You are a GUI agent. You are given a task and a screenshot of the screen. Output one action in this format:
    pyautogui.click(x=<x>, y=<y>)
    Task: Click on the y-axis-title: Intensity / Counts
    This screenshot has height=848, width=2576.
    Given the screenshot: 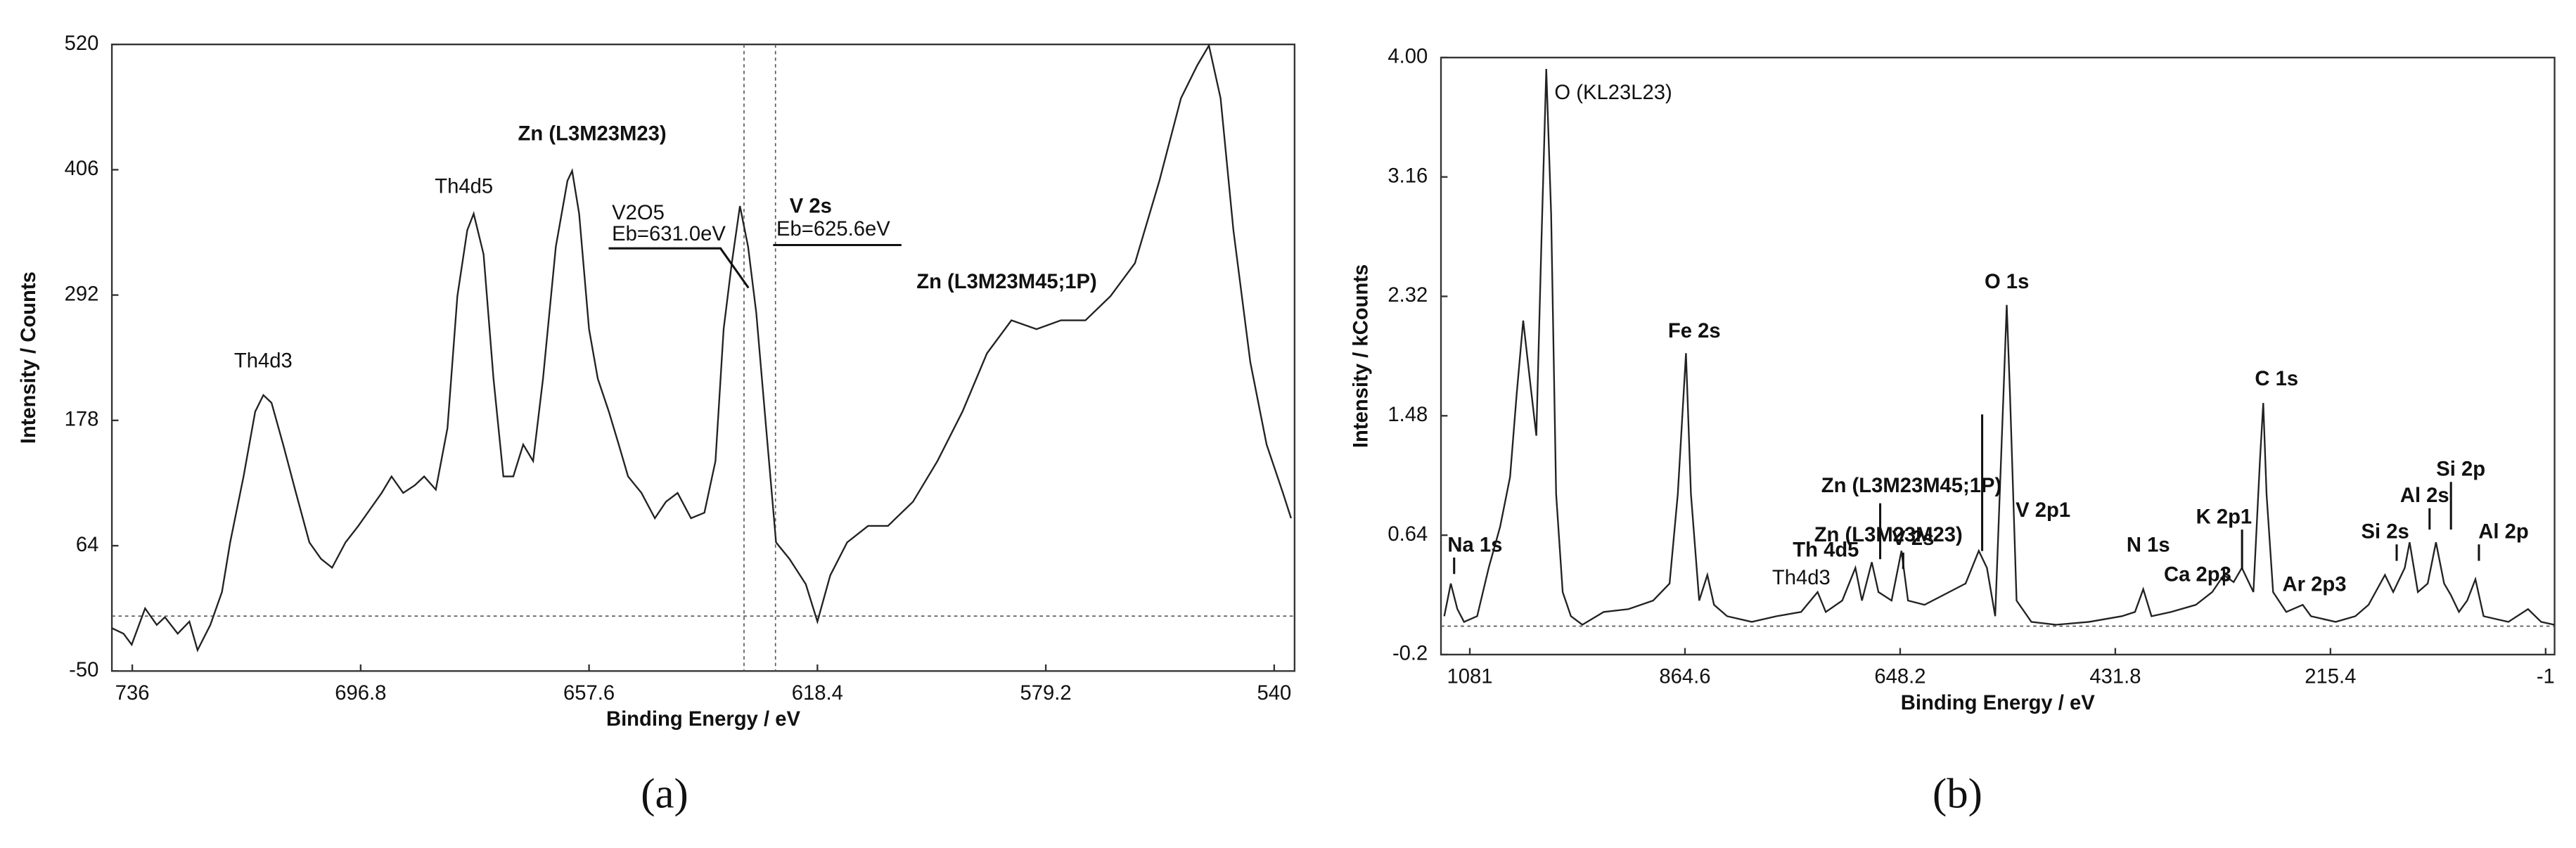 What is the action you would take?
    pyautogui.click(x=29, y=358)
    